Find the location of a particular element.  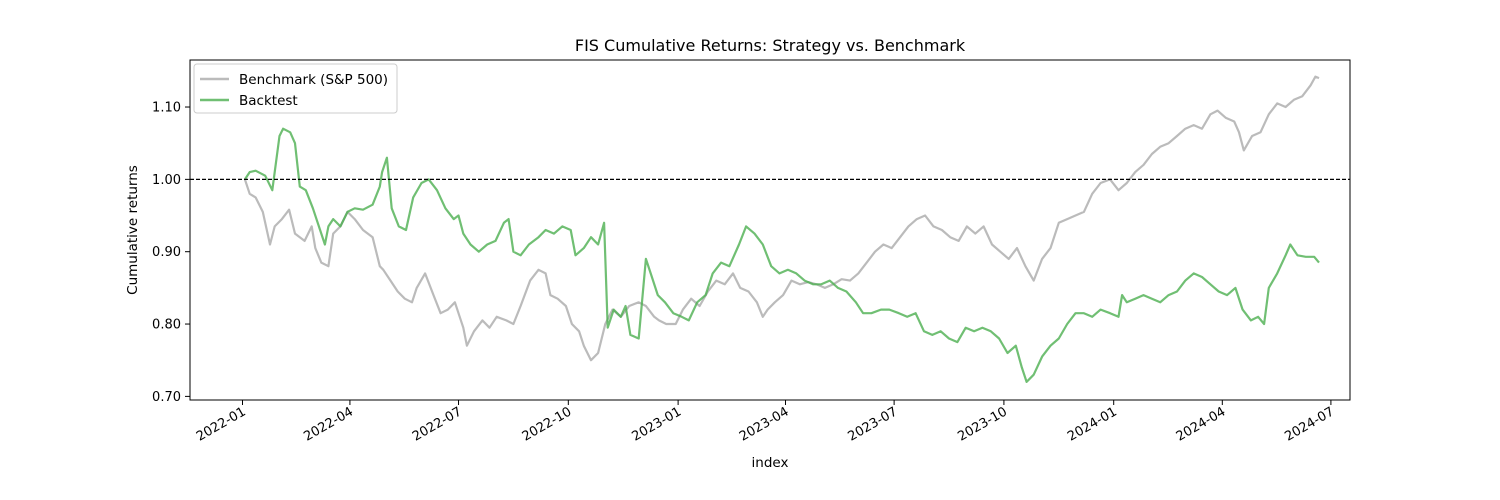

legend: Benchmark (S&P 500) Backtest is located at coordinates (295, 88).